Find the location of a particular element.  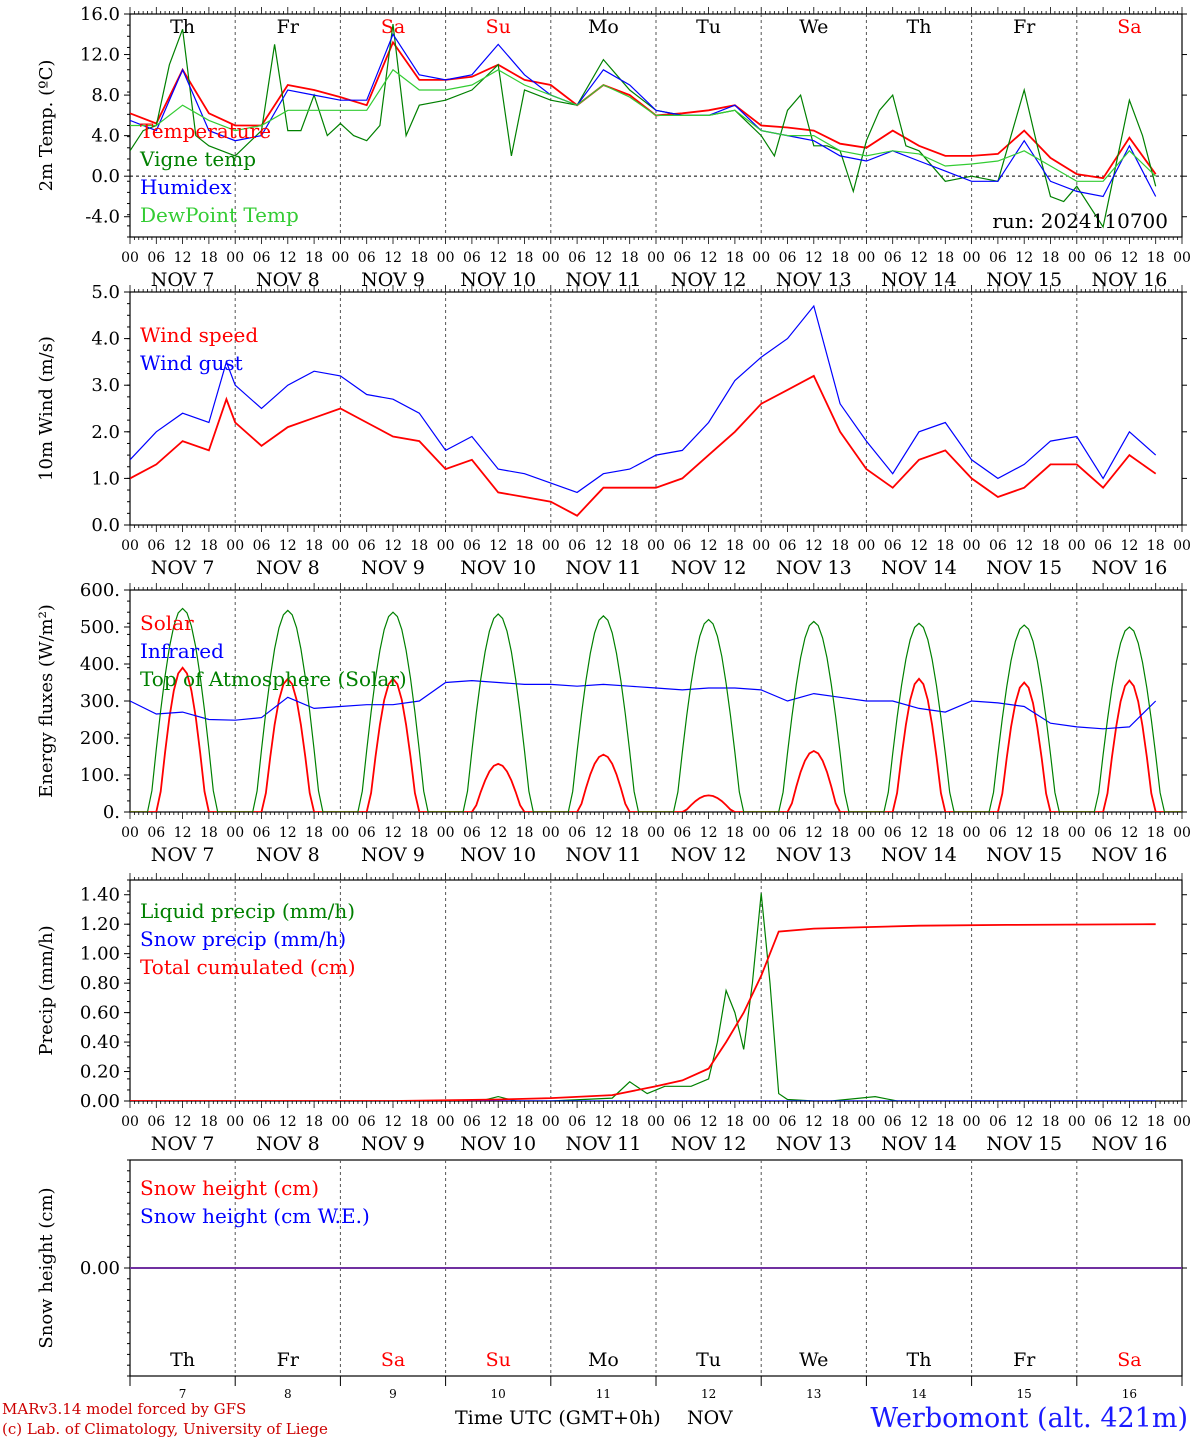

y-tick-label: 0. is located at coordinates (111, 812).